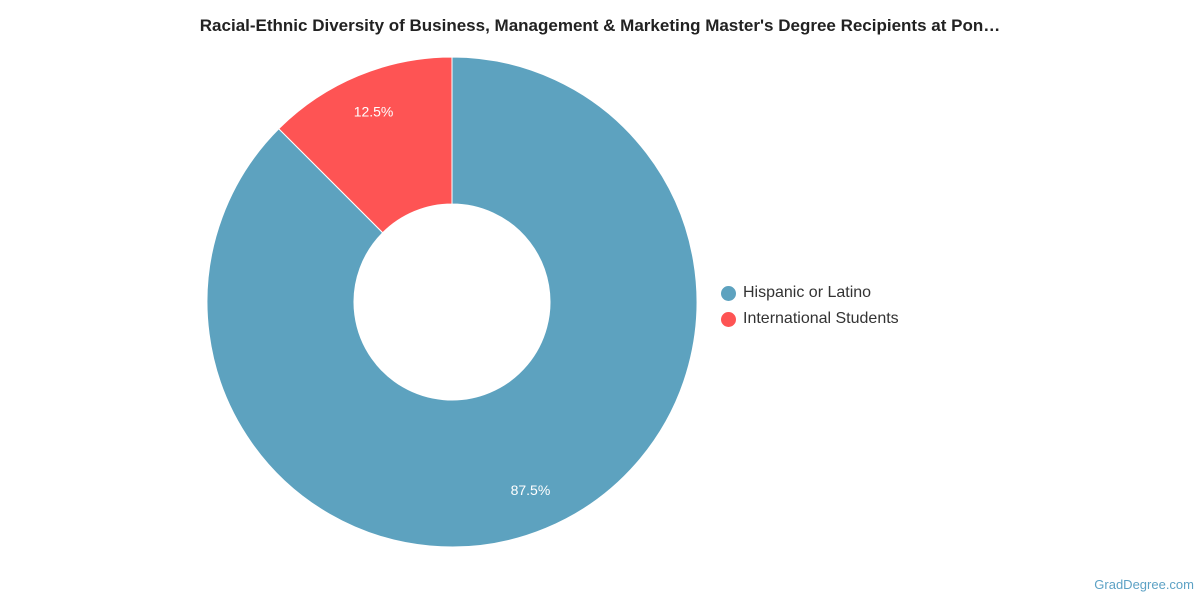  Describe the element at coordinates (728, 293) in the screenshot. I see `legend-swatch-hispanic-or-latino` at that location.